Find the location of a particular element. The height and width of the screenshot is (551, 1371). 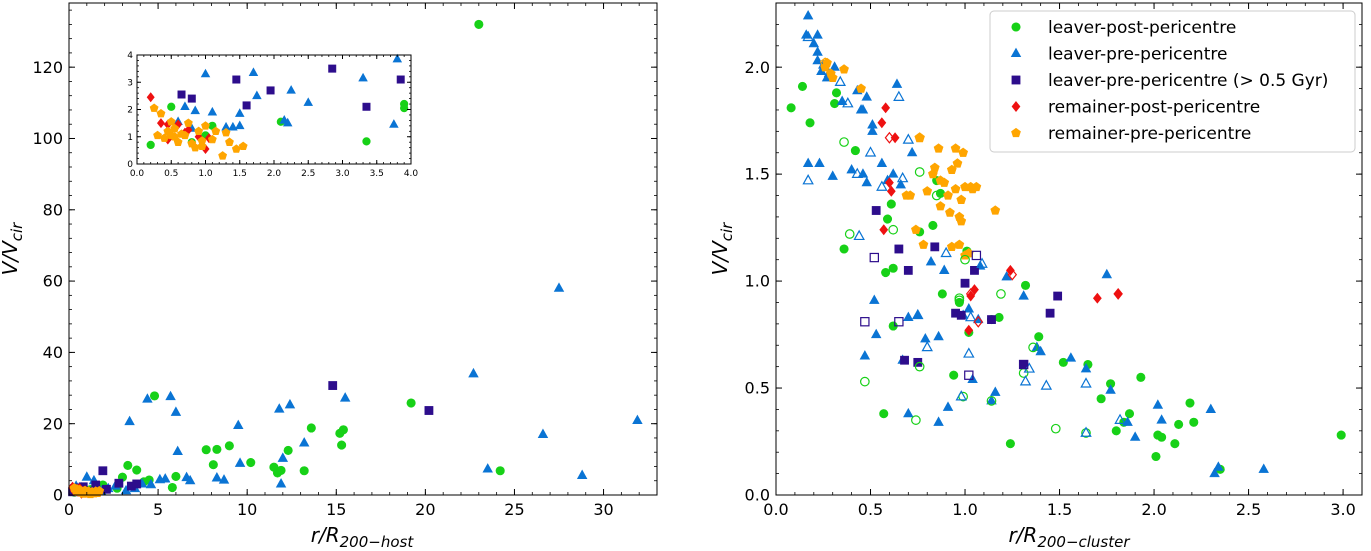

x-tick-label: 0.0 is located at coordinates (137, 174).